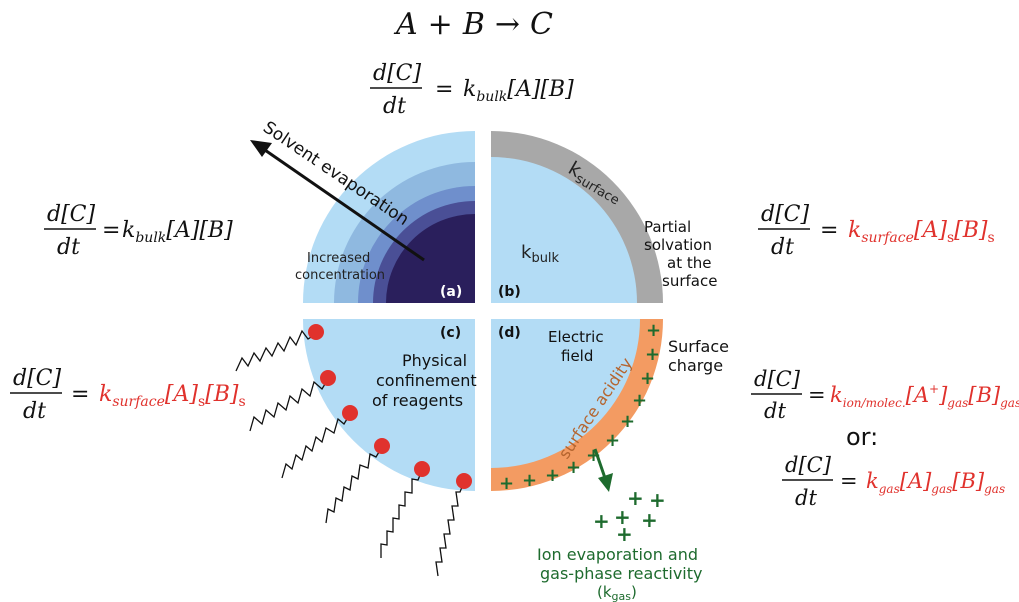  I want to click on of-reagents-label: of reagents, so click(417, 400).